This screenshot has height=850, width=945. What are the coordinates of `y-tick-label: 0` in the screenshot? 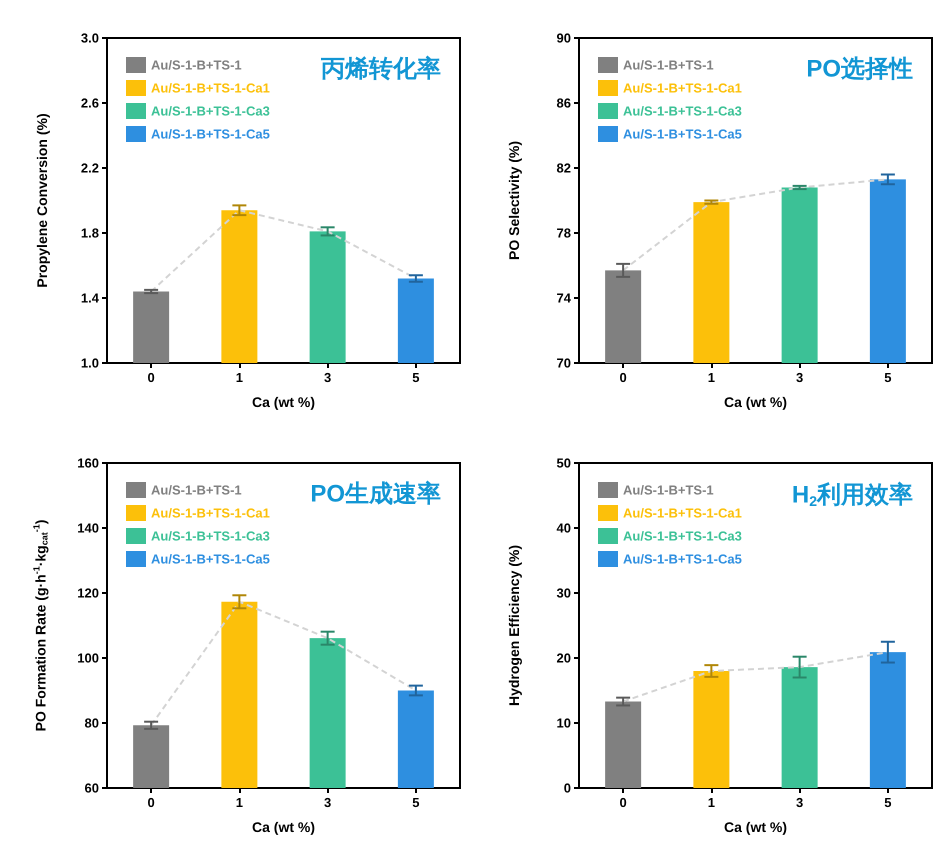 It's located at (567, 788).